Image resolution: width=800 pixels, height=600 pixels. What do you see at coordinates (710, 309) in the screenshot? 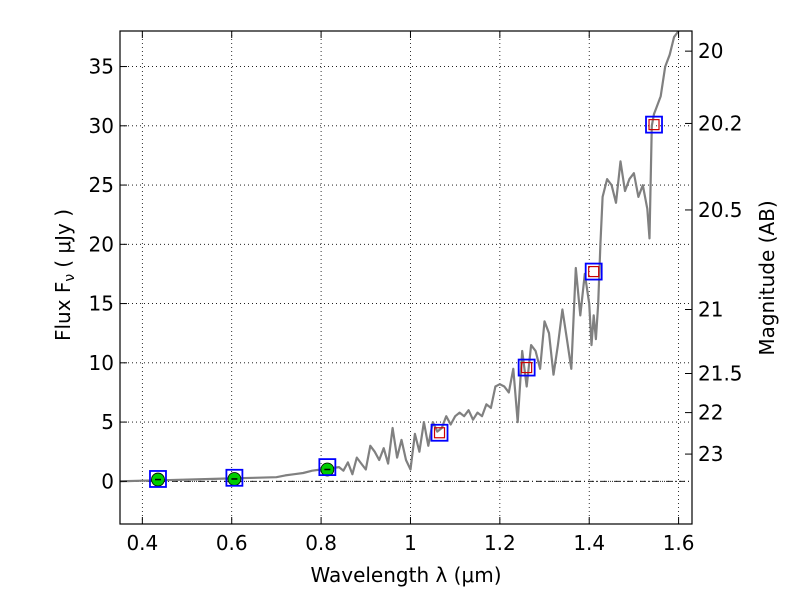
I see `y2-tick-label: 21` at bounding box center [710, 309].